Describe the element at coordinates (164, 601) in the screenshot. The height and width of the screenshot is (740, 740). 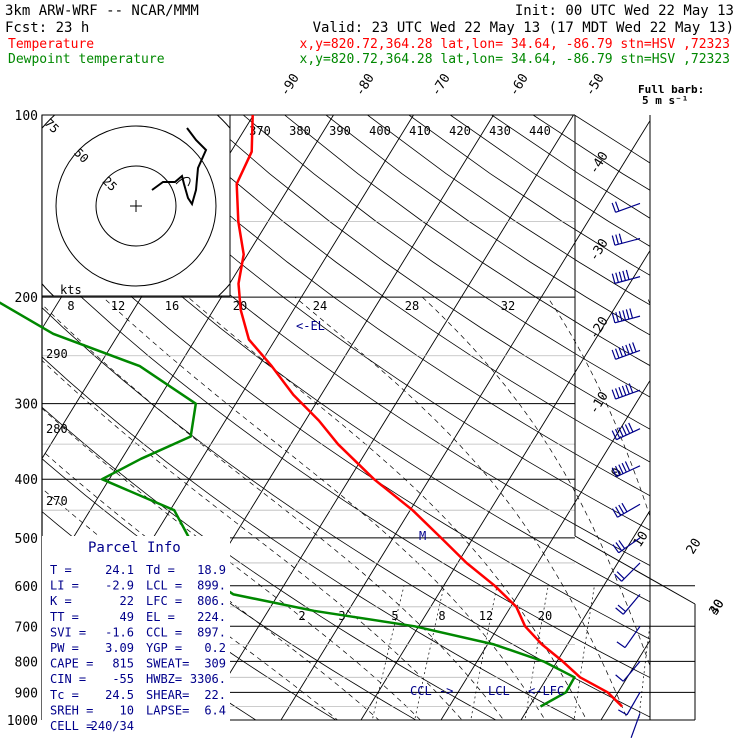
I see `parcel-row-label: LFC =` at that location.